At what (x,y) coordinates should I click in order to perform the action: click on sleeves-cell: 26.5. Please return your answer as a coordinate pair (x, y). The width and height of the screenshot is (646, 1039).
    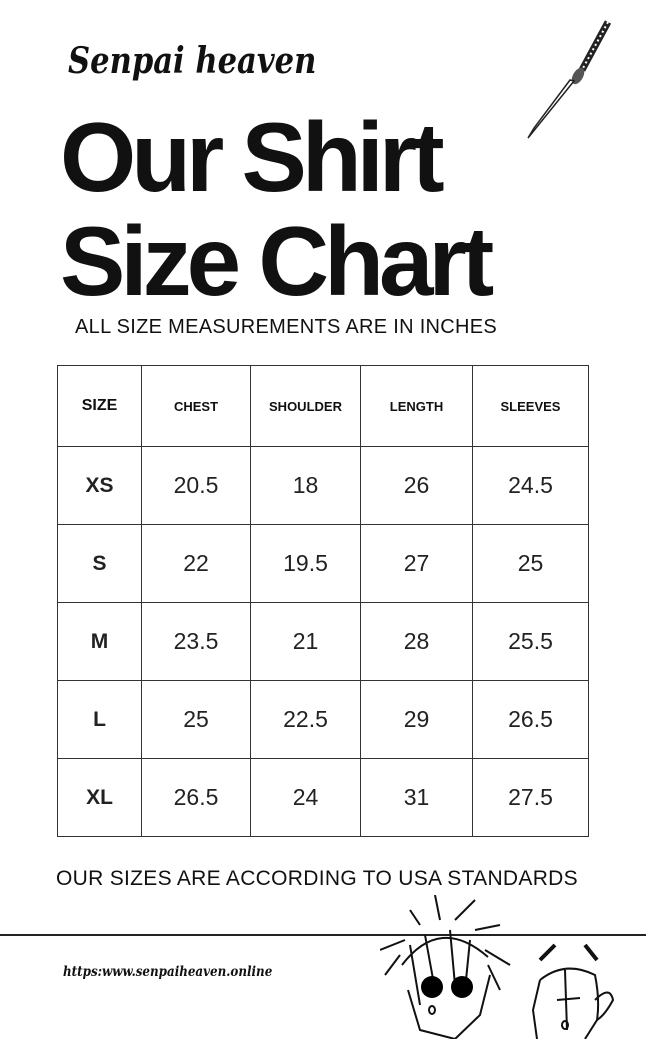
    Looking at the image, I should click on (530, 719).